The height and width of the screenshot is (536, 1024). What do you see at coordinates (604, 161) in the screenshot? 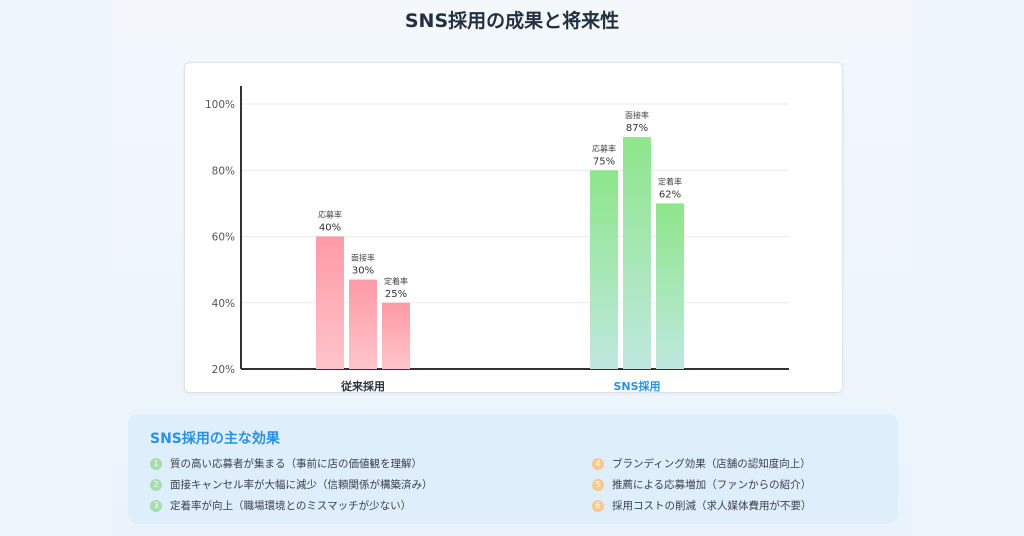
I see `bar-value-label: 75%` at bounding box center [604, 161].